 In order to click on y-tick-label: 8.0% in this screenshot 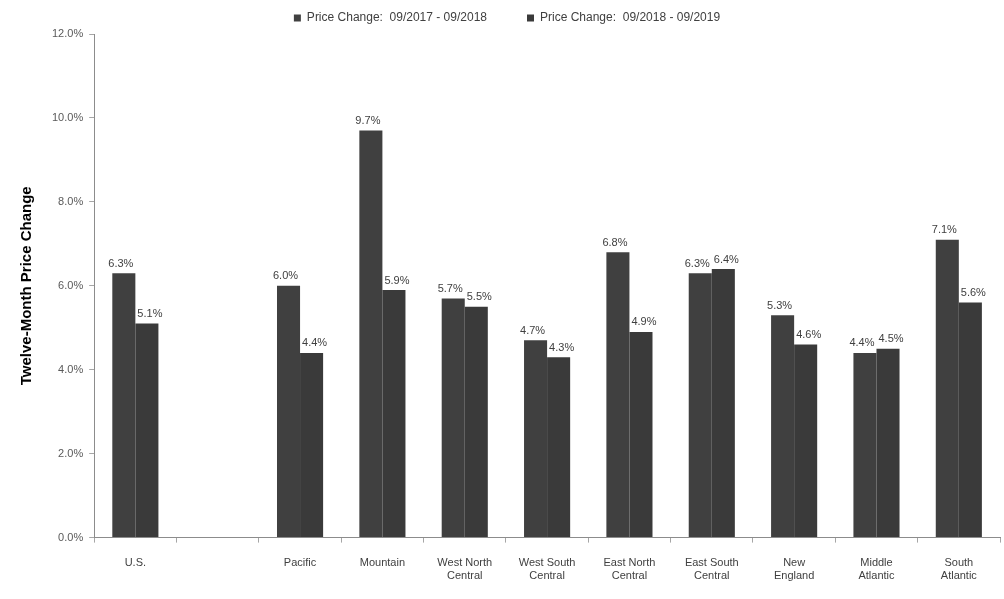, I will do `click(71, 200)`.